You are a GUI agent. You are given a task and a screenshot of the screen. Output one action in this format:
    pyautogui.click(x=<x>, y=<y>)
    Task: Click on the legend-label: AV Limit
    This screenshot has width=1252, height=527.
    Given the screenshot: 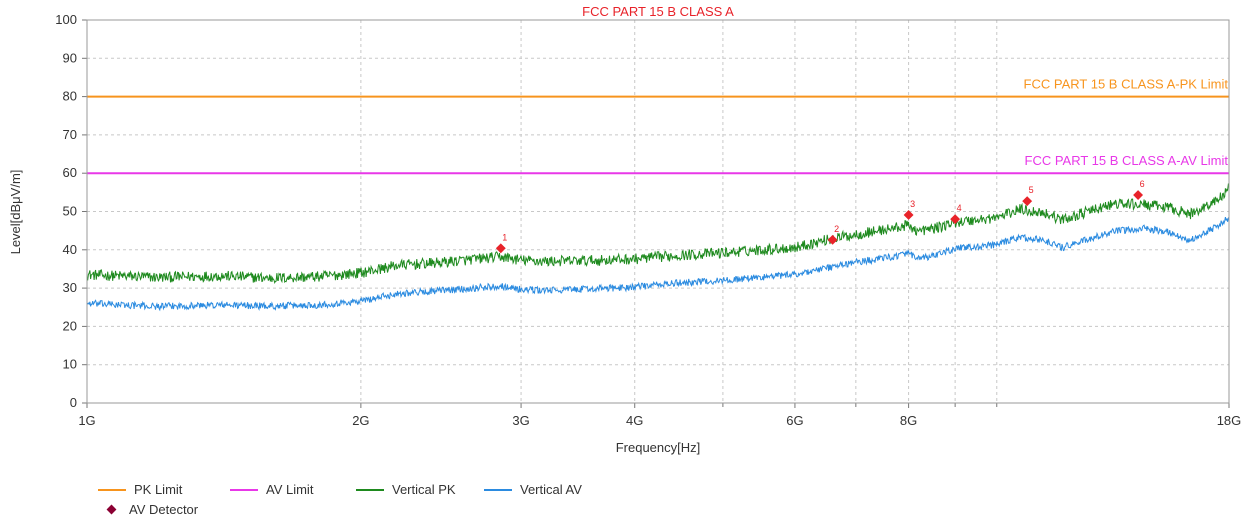 What is the action you would take?
    pyautogui.click(x=290, y=489)
    